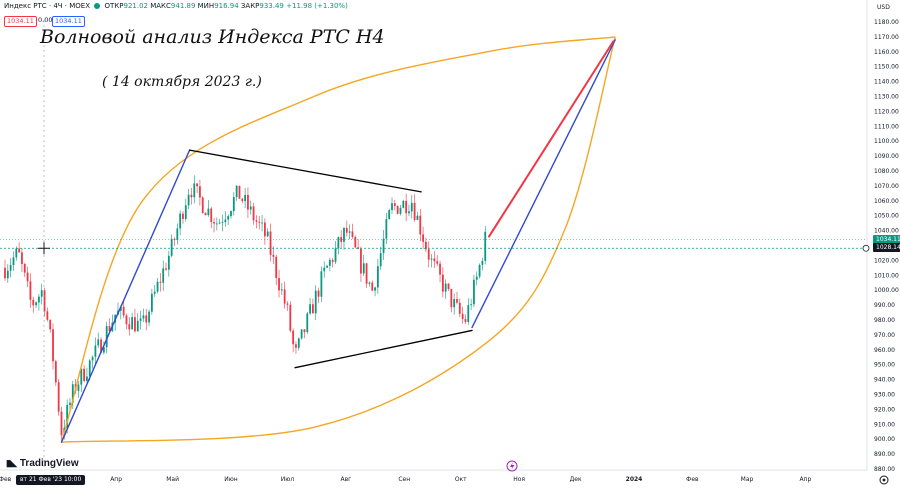  Describe the element at coordinates (886, 37) in the screenshot. I see `y-tick-label: 1170.00` at that location.